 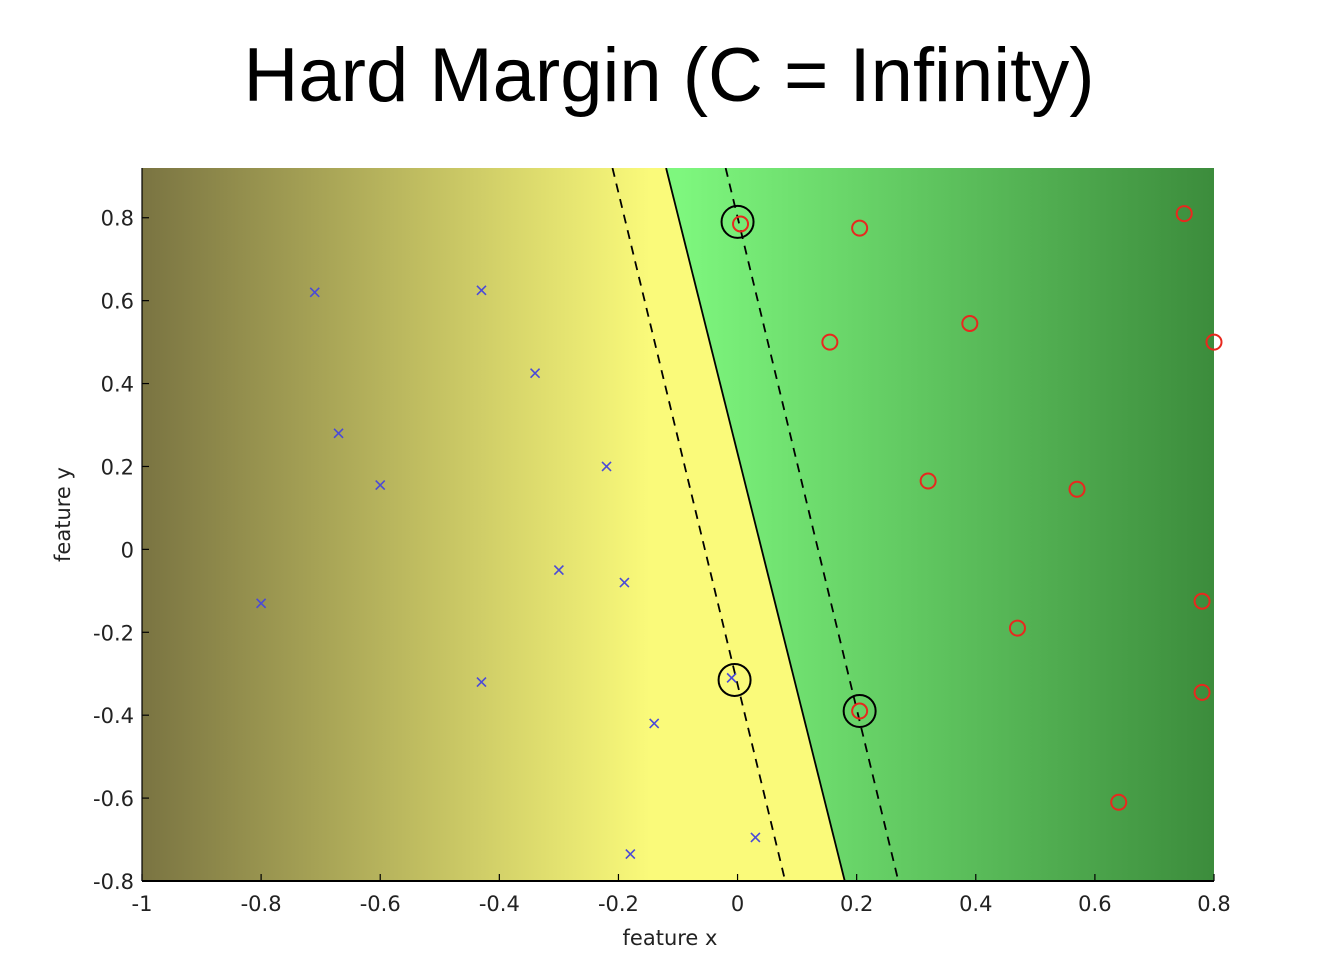 What do you see at coordinates (737, 904) in the screenshot?
I see `x-tick-label: 0` at bounding box center [737, 904].